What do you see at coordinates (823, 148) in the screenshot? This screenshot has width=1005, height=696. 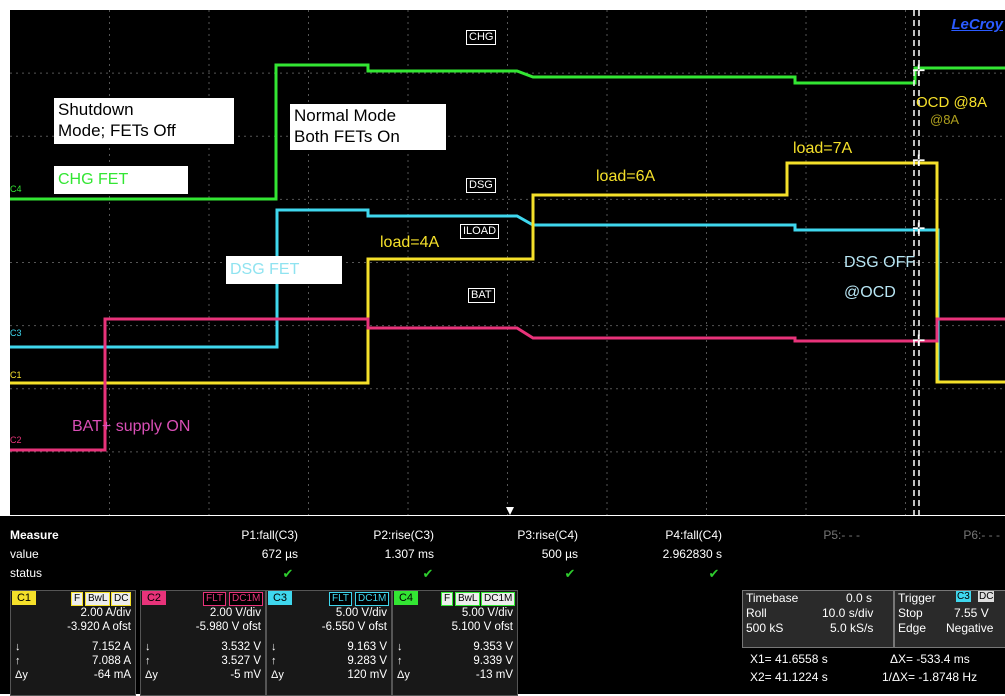 I see `load-7a-label: load=7A` at bounding box center [823, 148].